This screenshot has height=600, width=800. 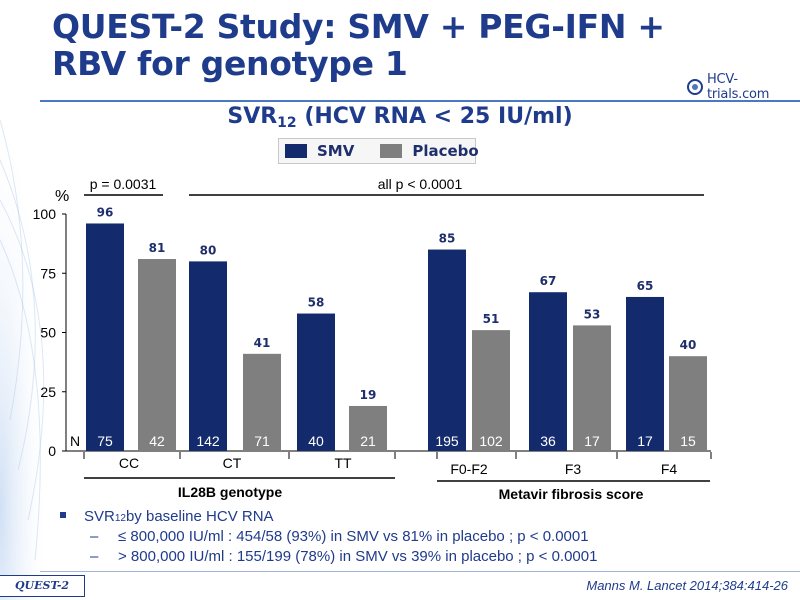 I want to click on n-count-label: 40, so click(x=316, y=441).